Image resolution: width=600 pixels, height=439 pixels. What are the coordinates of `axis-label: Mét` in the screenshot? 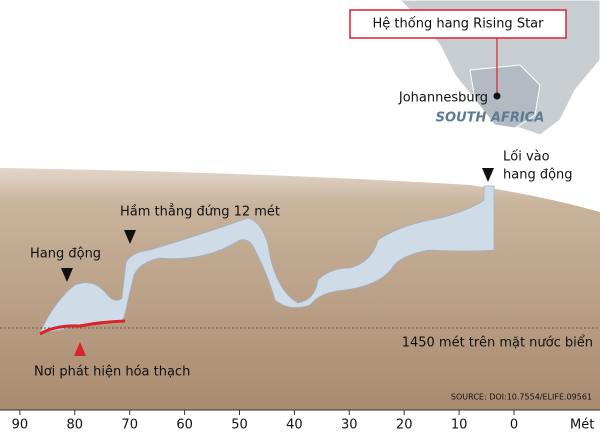 It's located at (582, 425).